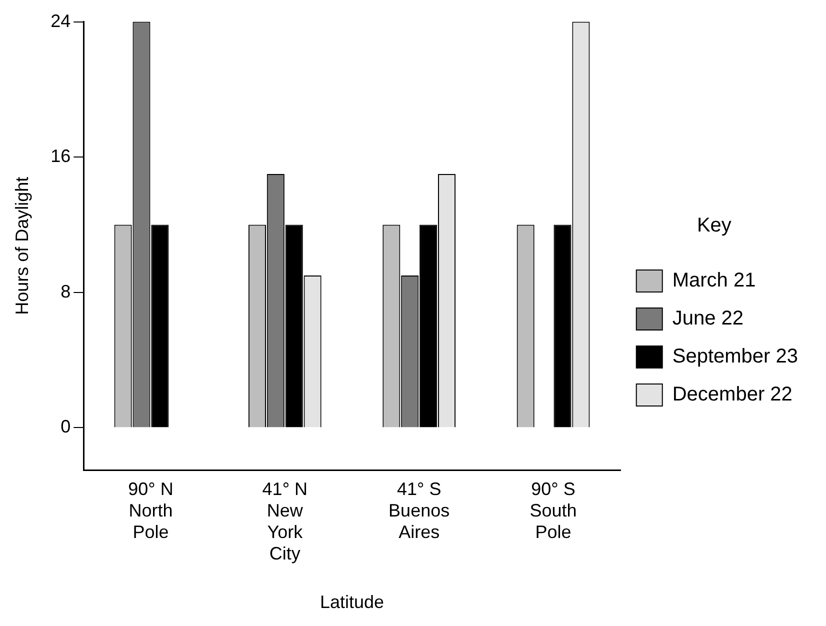 This screenshot has height=626, width=826. I want to click on x-tick-label: 90° S South Pole, so click(553, 510).